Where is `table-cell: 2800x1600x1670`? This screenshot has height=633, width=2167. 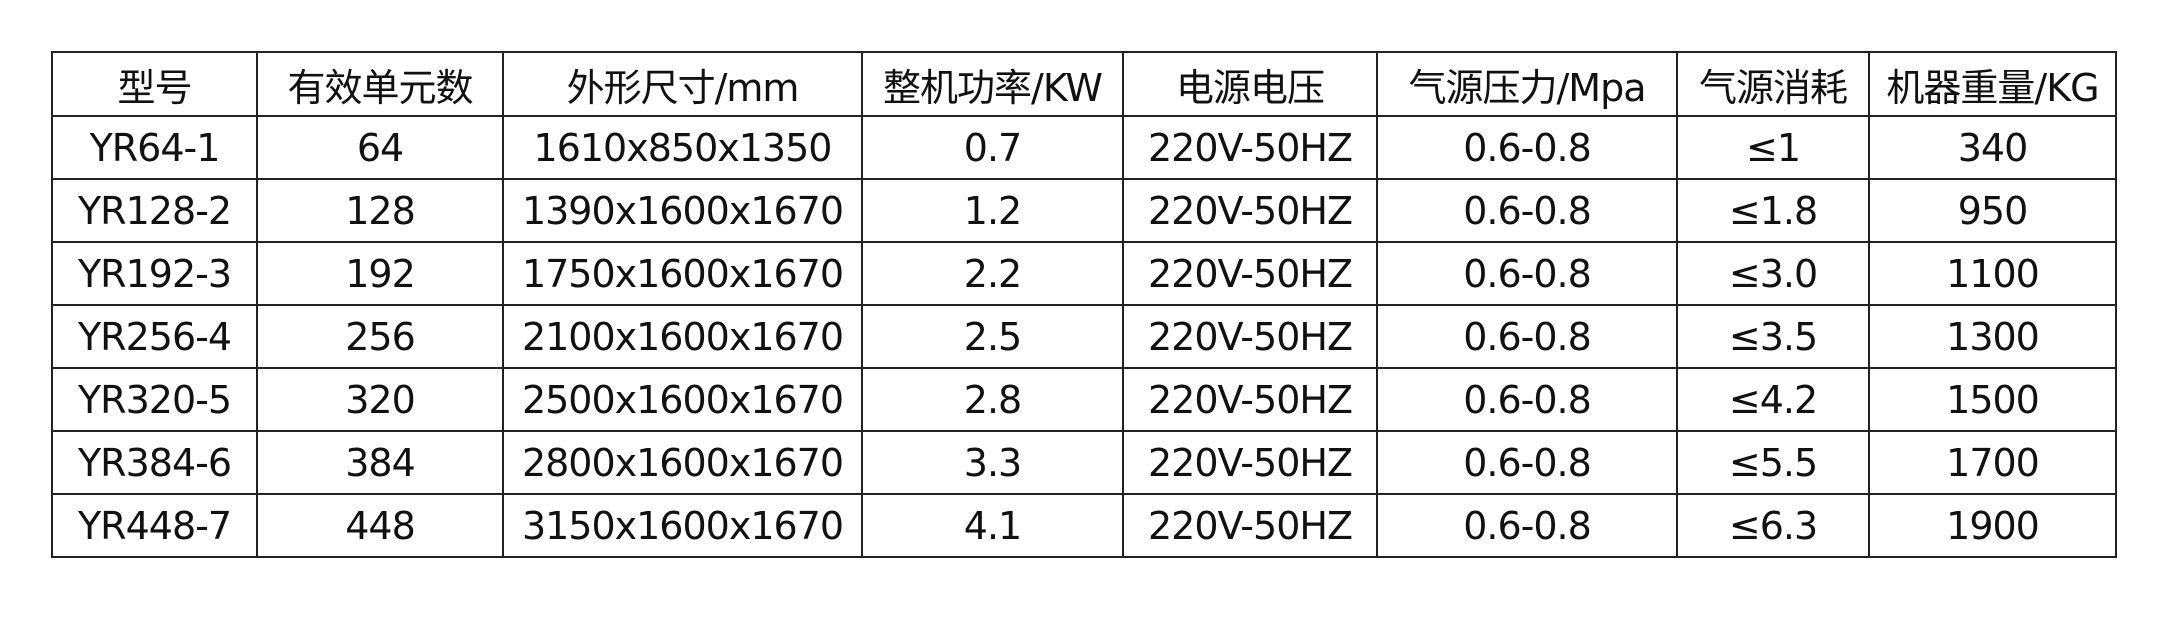 table-cell: 2800x1600x1670 is located at coordinates (682, 462).